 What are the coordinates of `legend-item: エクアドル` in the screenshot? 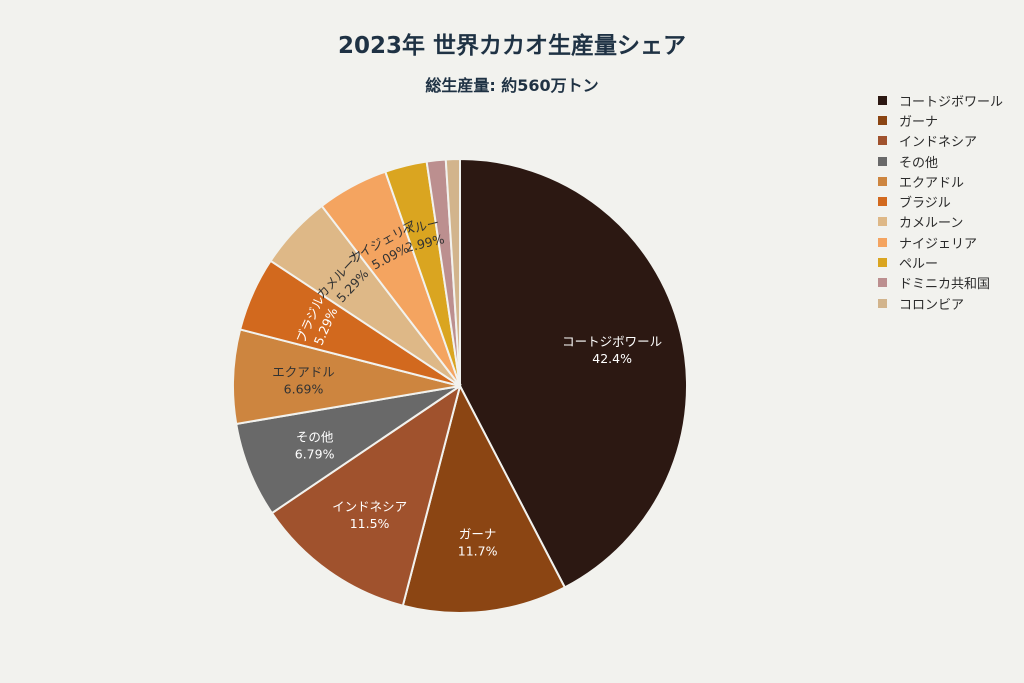 It's located at (948, 181).